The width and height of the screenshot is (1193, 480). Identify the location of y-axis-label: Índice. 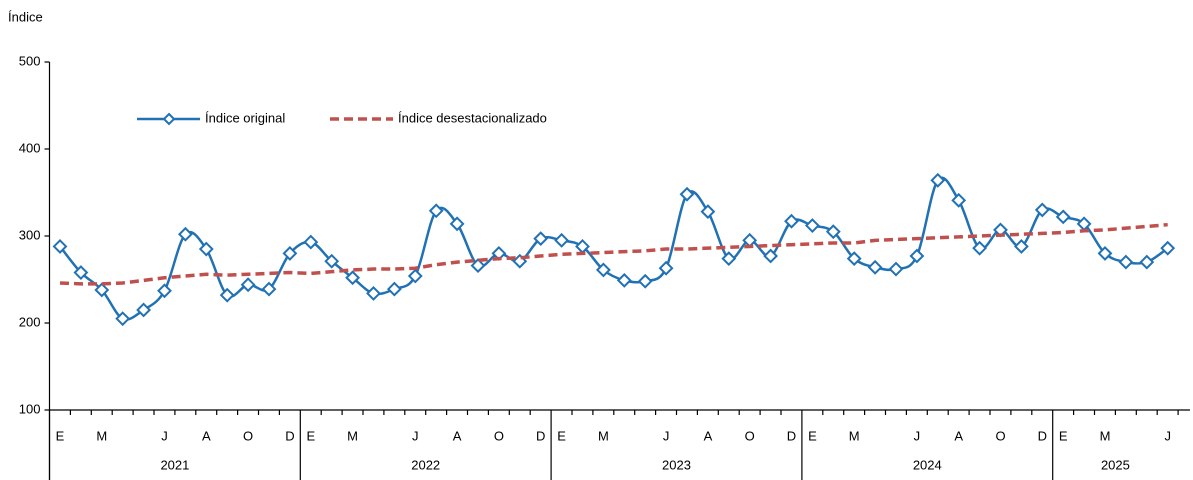
(25, 16).